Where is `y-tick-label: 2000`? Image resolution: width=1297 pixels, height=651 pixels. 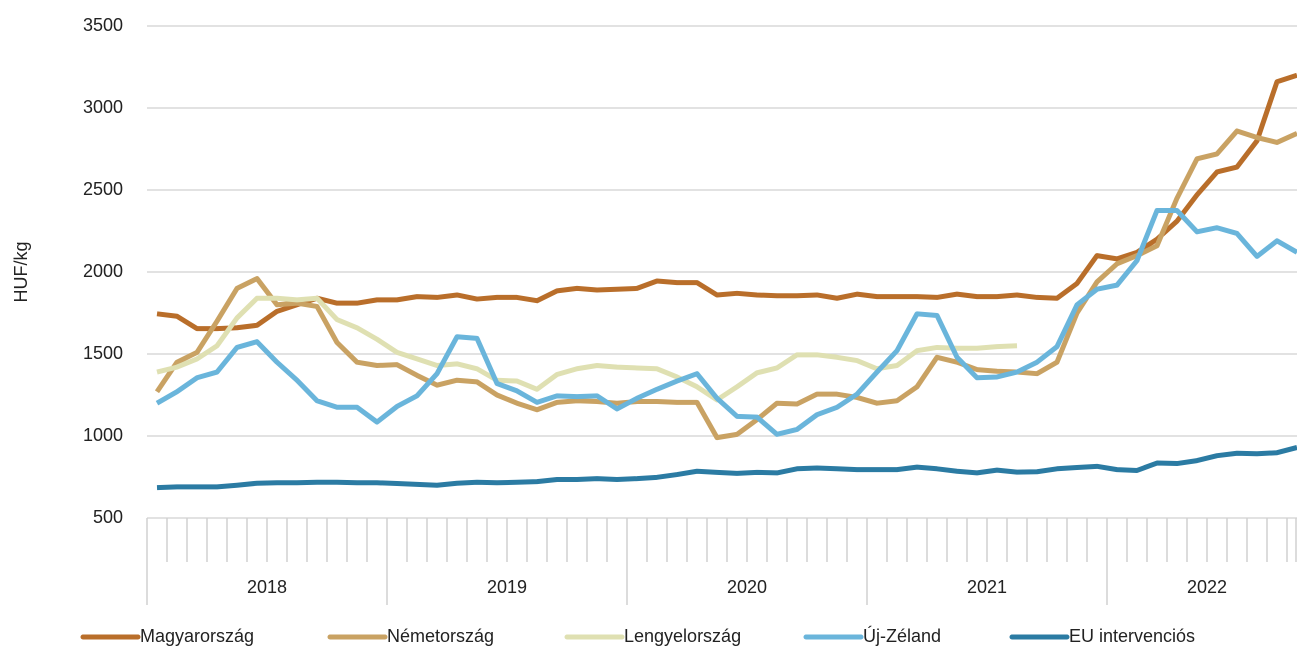
y-tick-label: 2000 is located at coordinates (103, 271).